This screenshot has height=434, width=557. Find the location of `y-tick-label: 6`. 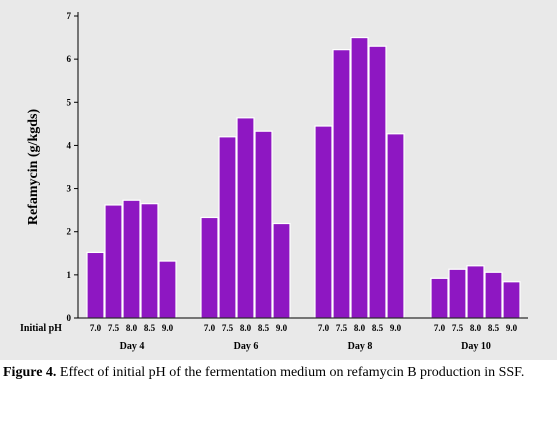

y-tick-label: 6 is located at coordinates (69, 59).